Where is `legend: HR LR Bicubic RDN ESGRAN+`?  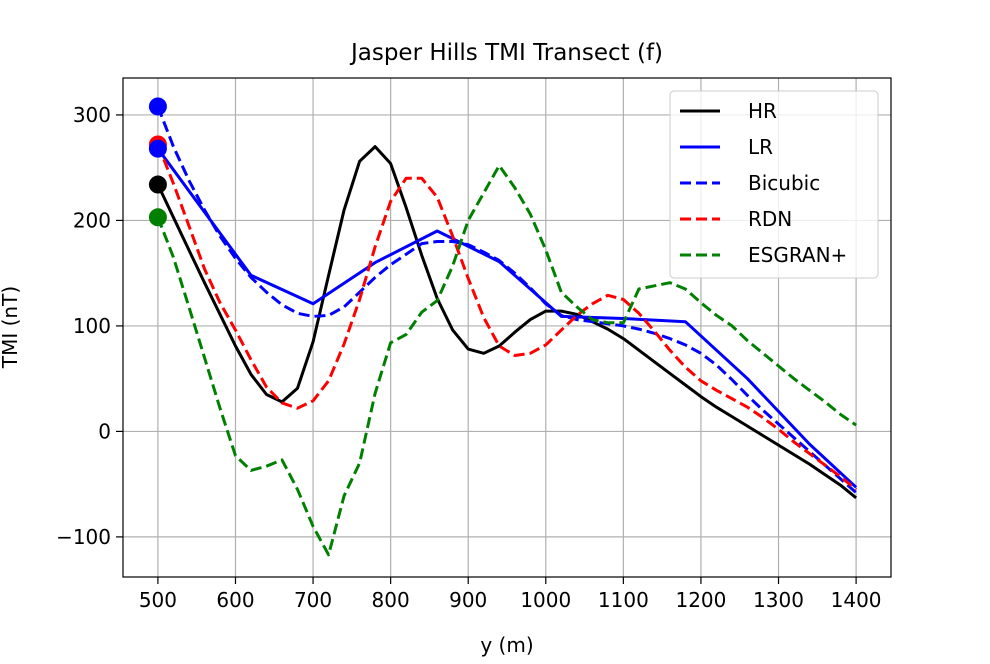
legend: HR LR Bicubic RDN ESGRAN+ is located at coordinates (774, 184).